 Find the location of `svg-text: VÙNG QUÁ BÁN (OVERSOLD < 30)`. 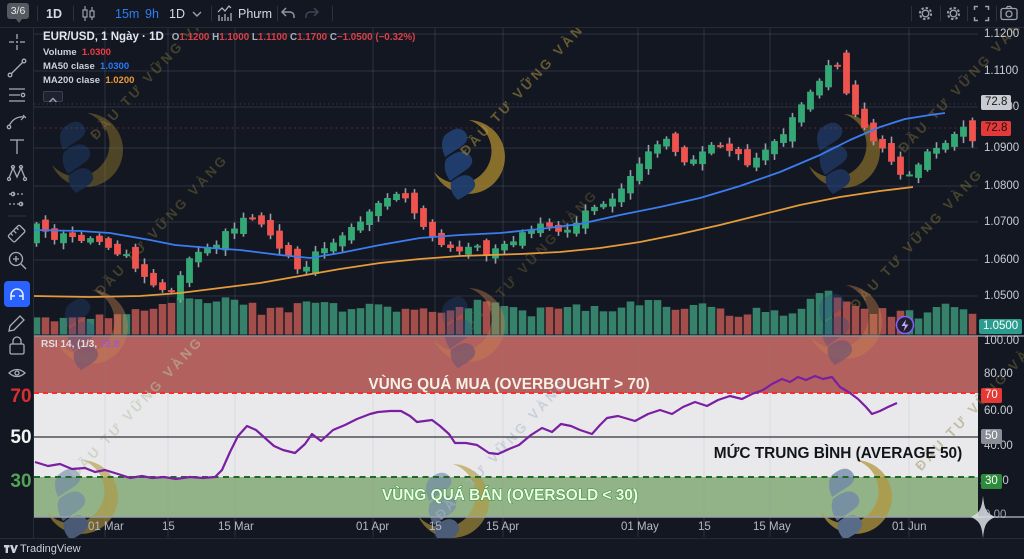

svg-text: VÙNG QUÁ BÁN (OVERSOLD < 30) is located at coordinates (510, 495).